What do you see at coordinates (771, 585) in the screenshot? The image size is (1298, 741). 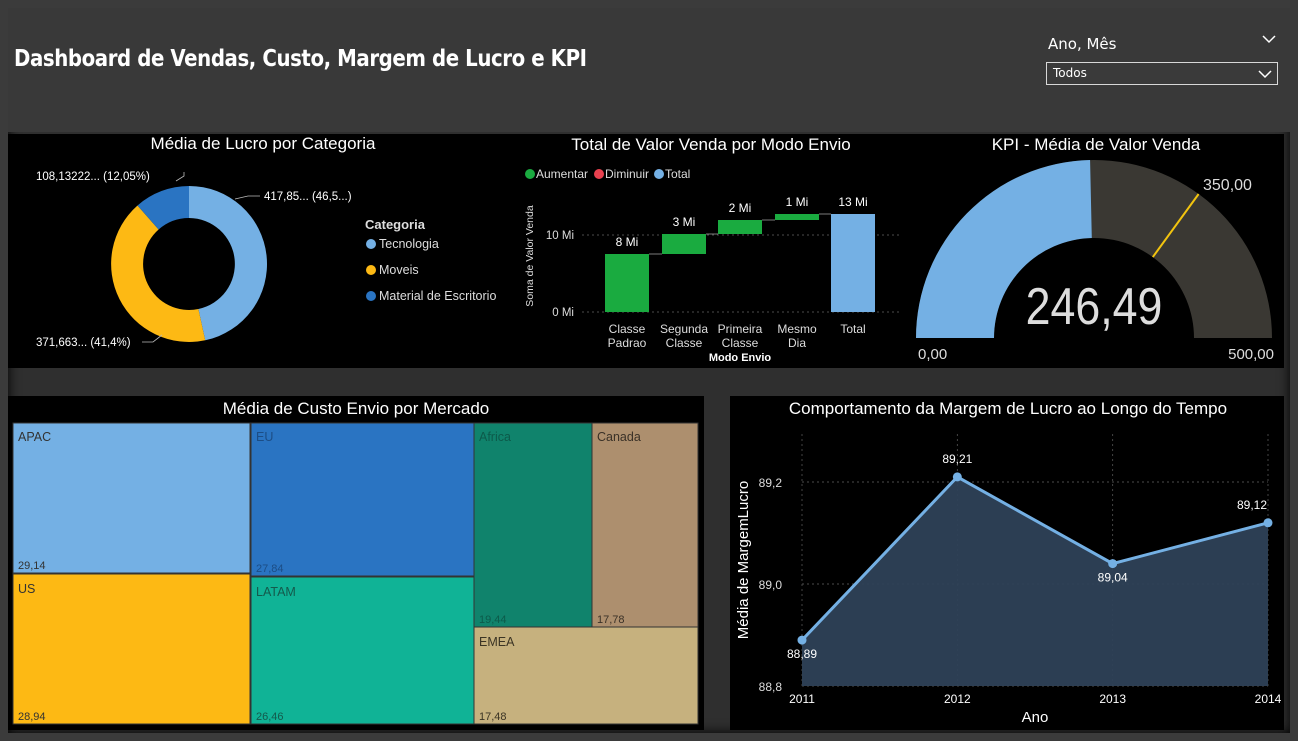 I see `y-tick-label: 89,0` at bounding box center [771, 585].